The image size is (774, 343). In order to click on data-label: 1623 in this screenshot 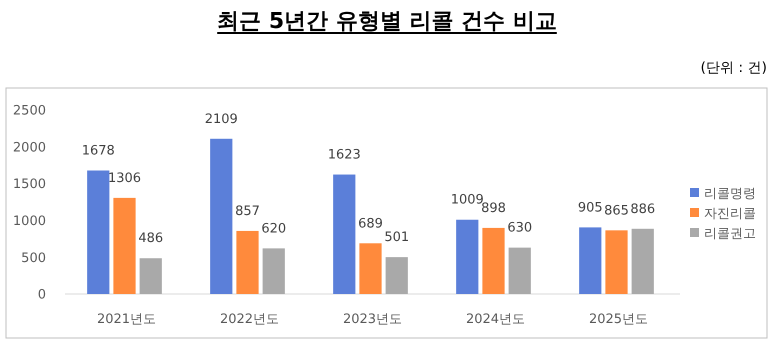, I will do `click(344, 155)`.